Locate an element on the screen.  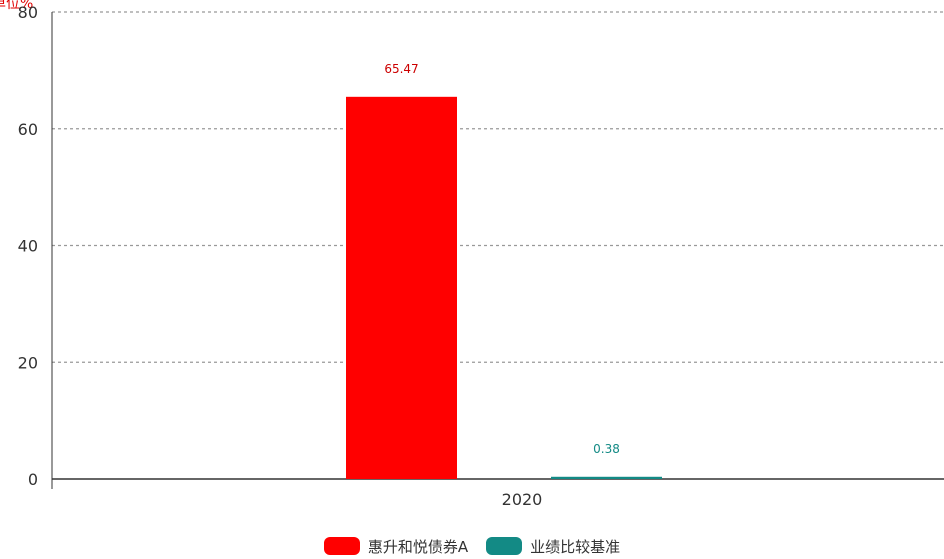
y-tick-label: 40 is located at coordinates (28, 246).